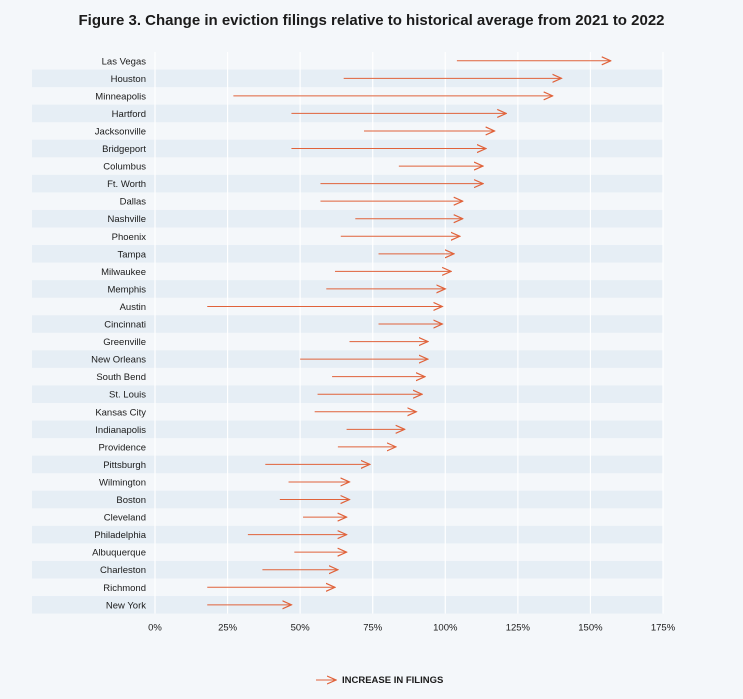  I want to click on x-tick-label: 100%, so click(445, 628).